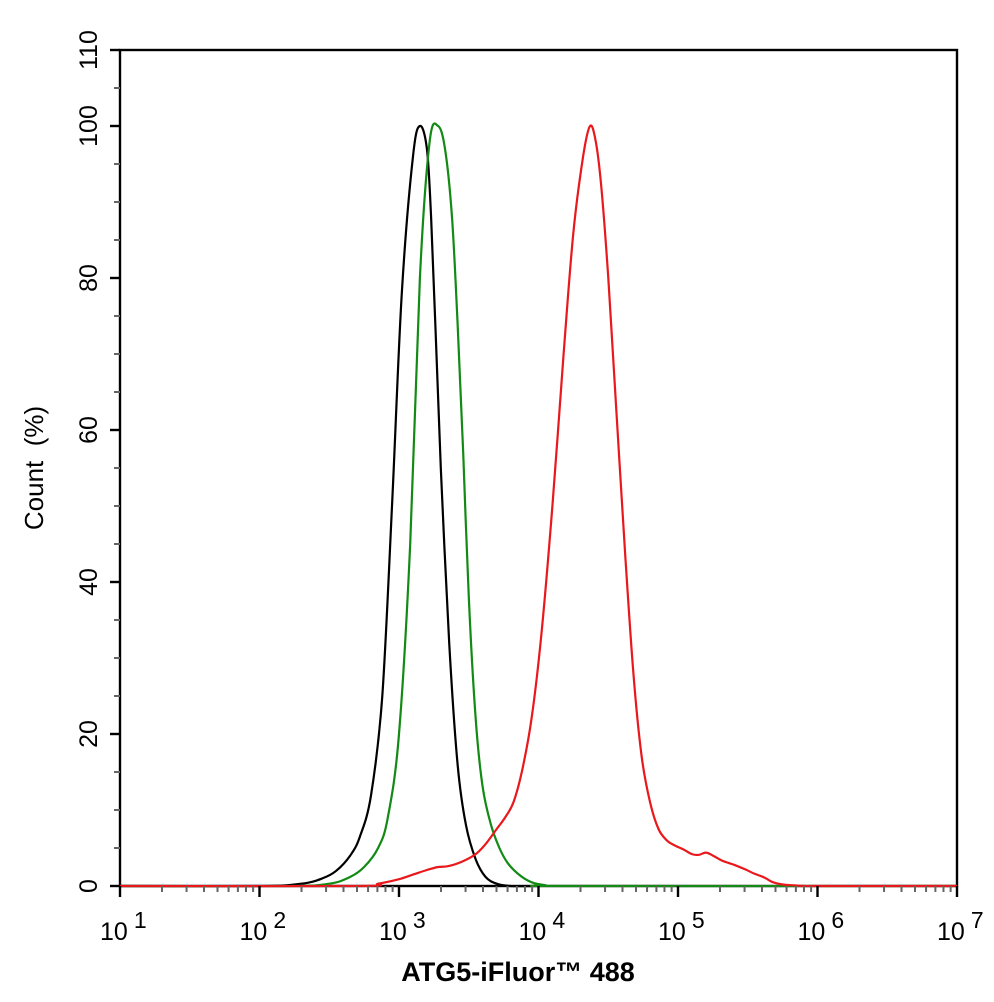  What do you see at coordinates (89, 278) in the screenshot?
I see `y-tick-label: 80` at bounding box center [89, 278].